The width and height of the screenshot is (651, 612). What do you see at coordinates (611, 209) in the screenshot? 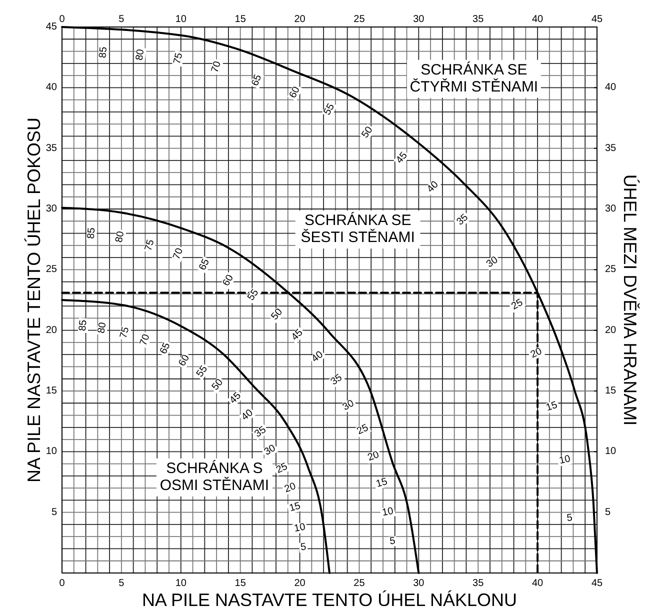
I see `y2-tick-label: 30` at bounding box center [611, 209].